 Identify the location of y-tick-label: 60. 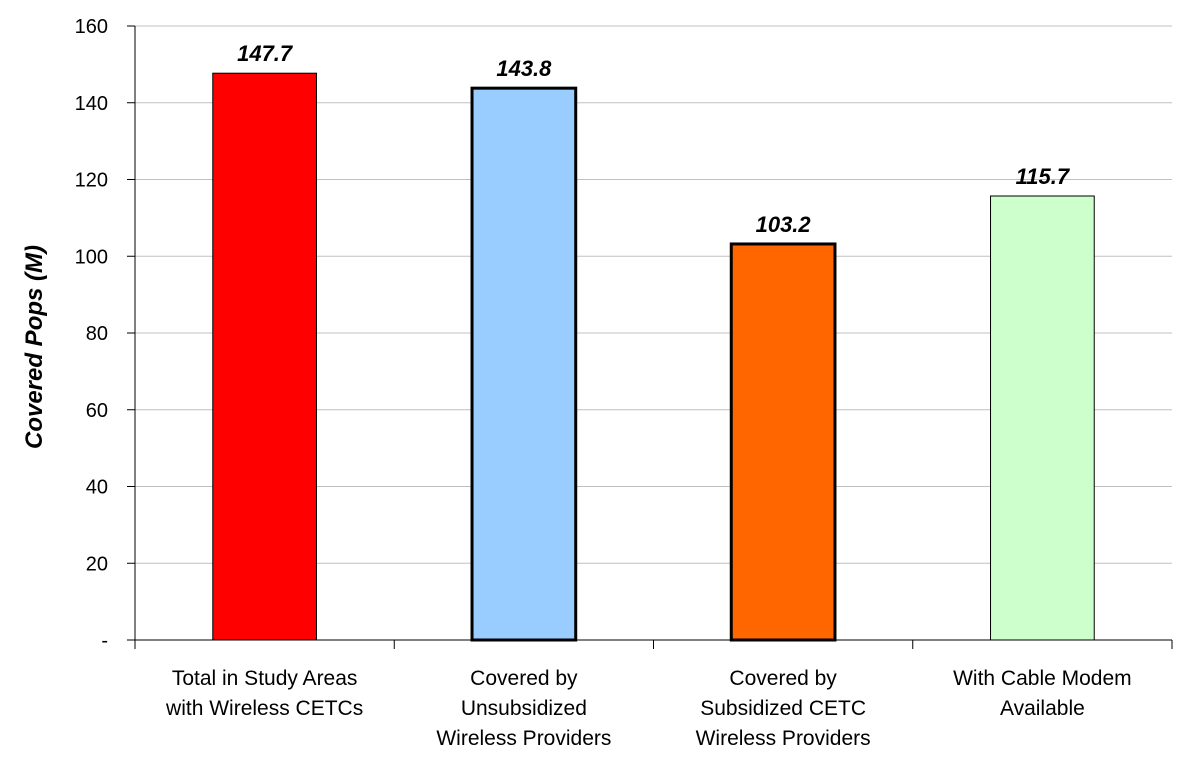
(97, 411).